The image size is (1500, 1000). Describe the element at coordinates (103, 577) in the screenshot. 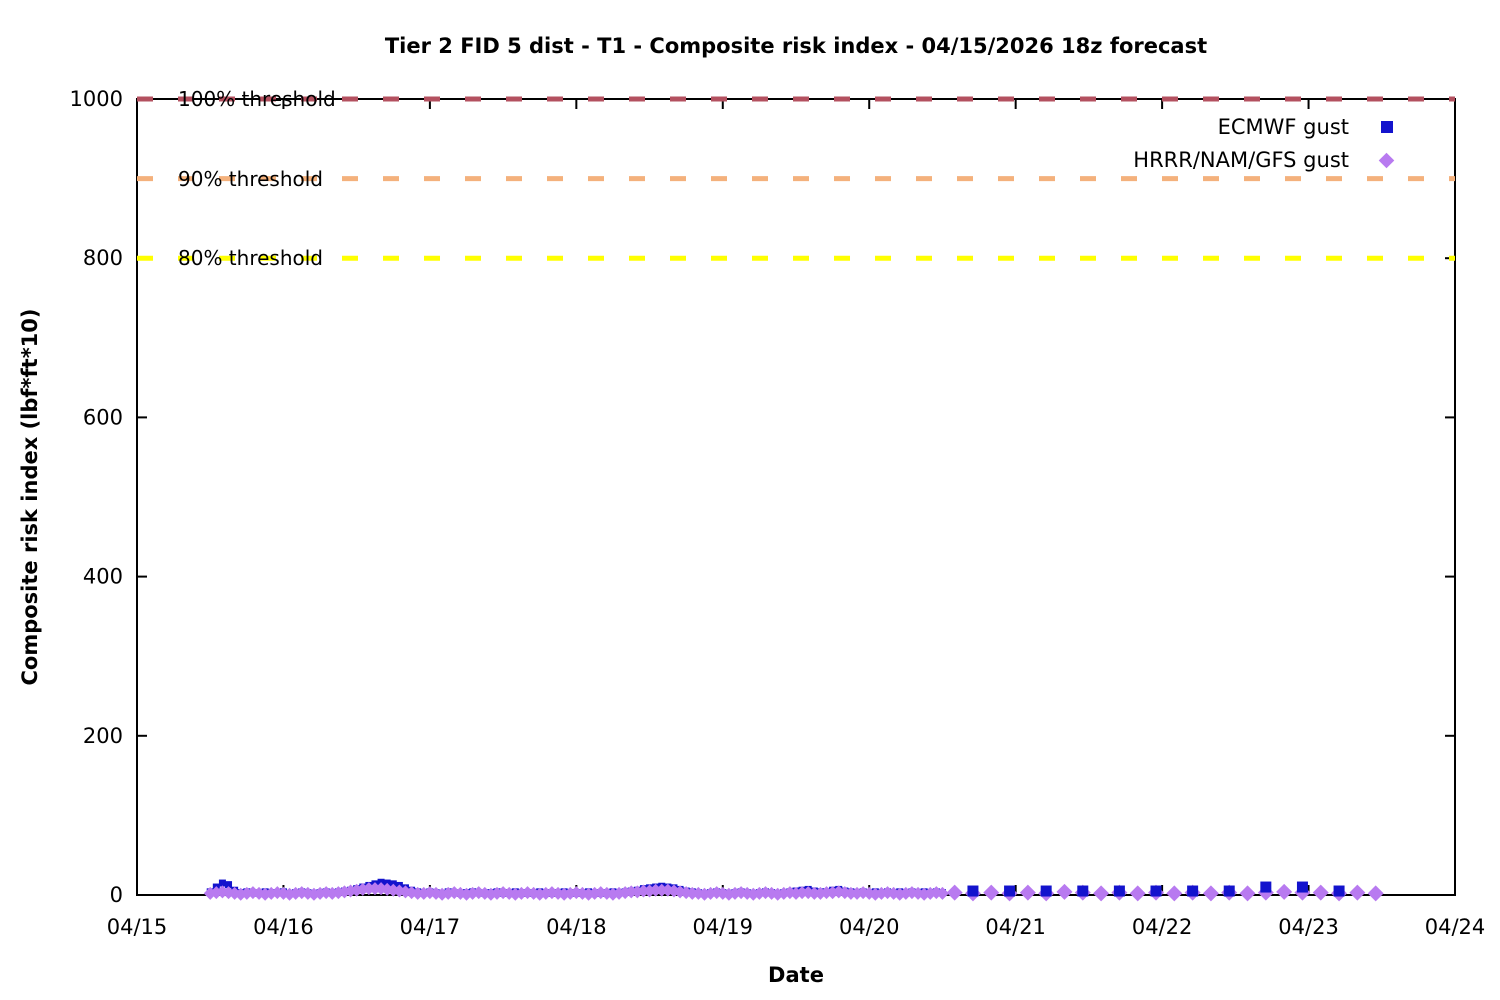

I see `y-tick-label: 400` at that location.